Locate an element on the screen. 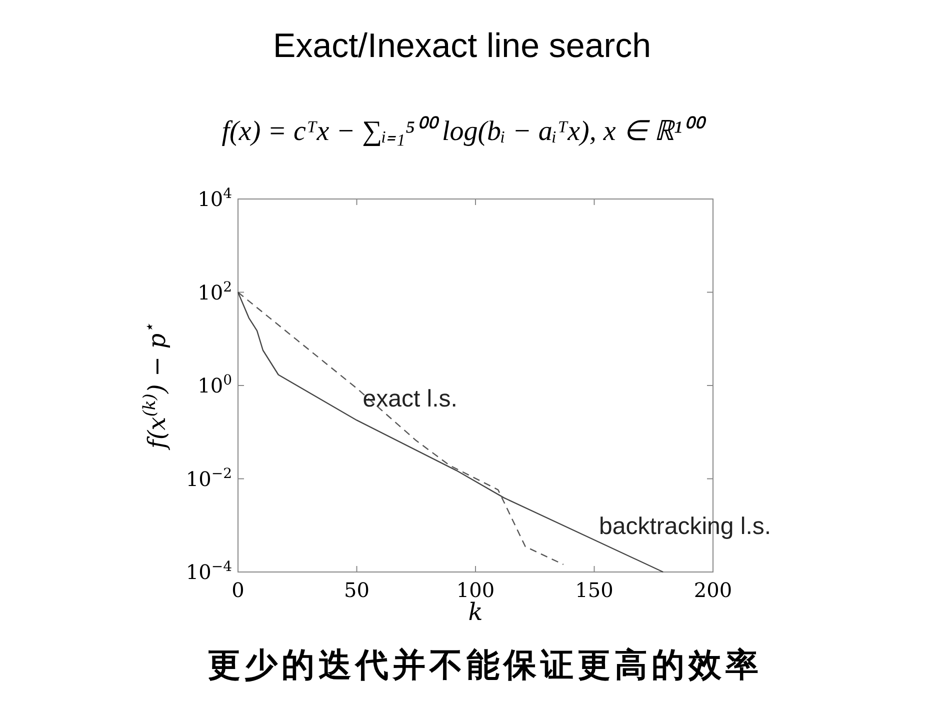 The height and width of the screenshot is (701, 945). y-tick-label: 10$^{2}$ is located at coordinates (215, 291).